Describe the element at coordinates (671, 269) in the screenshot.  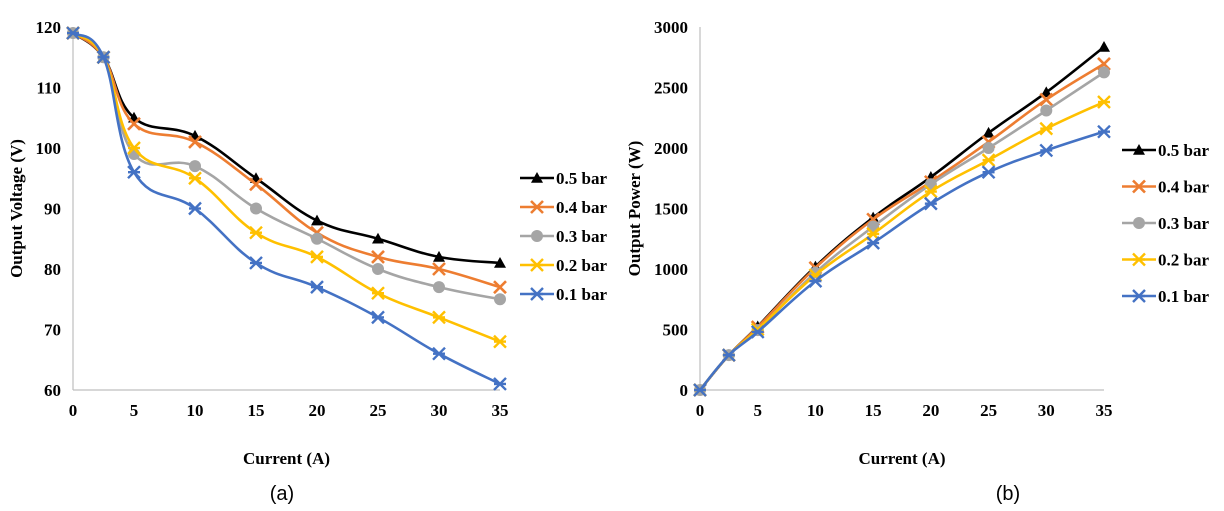
I see `y-tick-label: 1000` at that location.